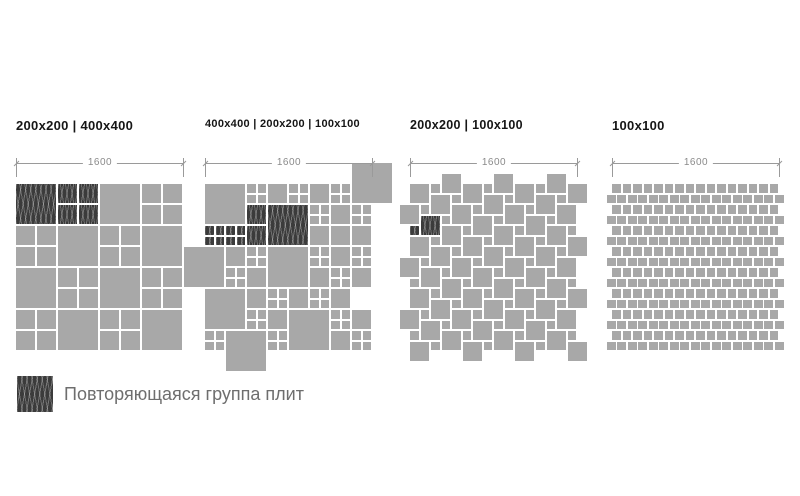 This screenshot has height=496, width=800. Describe the element at coordinates (779, 167) in the screenshot. I see `dimension-tick-right` at that location.